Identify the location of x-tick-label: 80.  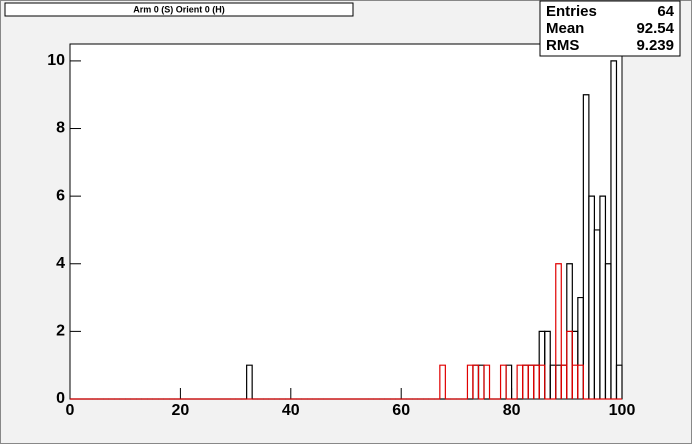
(512, 410).